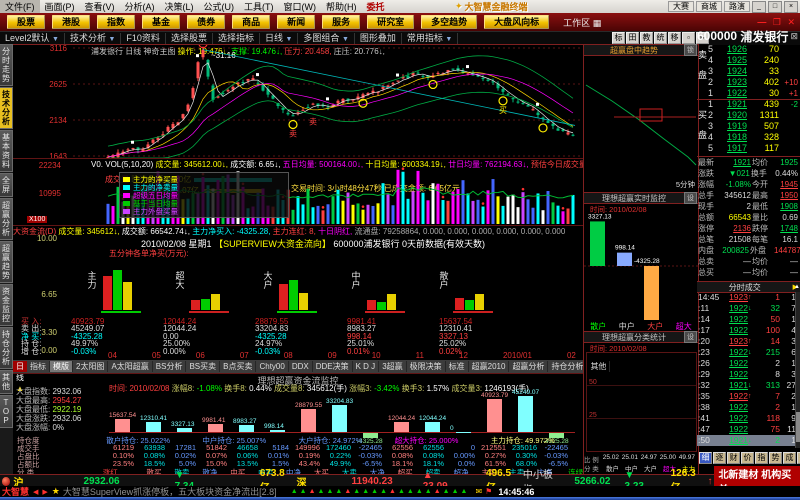  I want to click on sidebar-tab: 超赢趋势, so click(6, 262).